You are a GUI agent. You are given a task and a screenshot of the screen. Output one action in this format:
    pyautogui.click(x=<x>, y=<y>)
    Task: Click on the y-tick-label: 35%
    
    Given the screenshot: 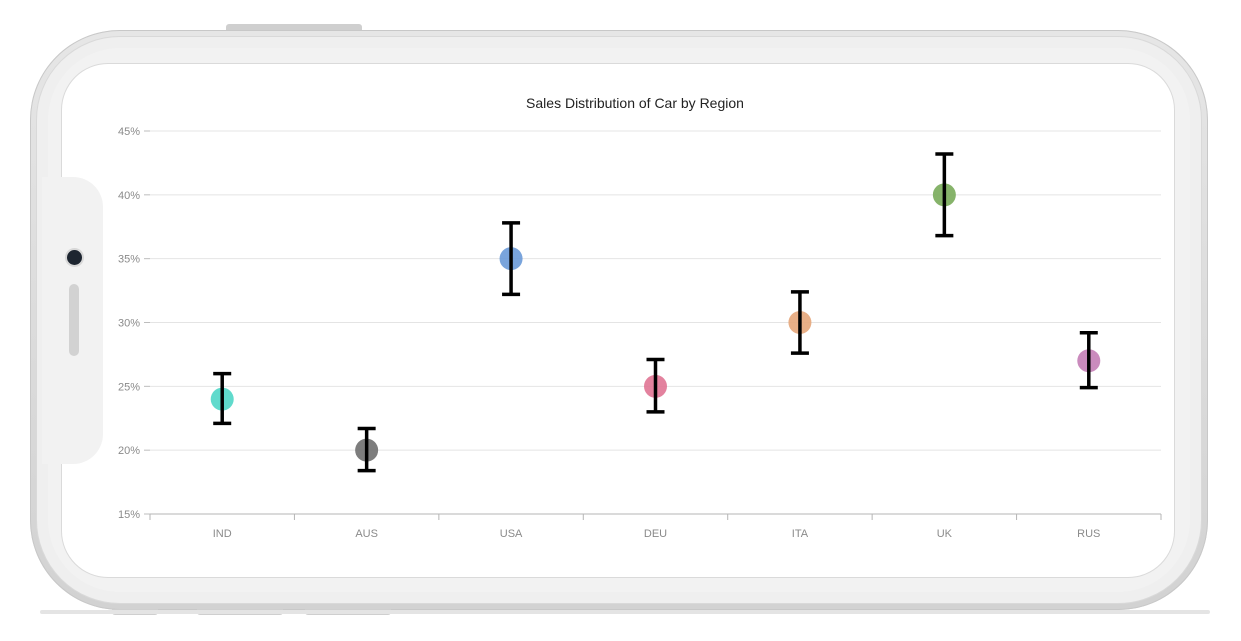 What is the action you would take?
    pyautogui.click(x=129, y=260)
    